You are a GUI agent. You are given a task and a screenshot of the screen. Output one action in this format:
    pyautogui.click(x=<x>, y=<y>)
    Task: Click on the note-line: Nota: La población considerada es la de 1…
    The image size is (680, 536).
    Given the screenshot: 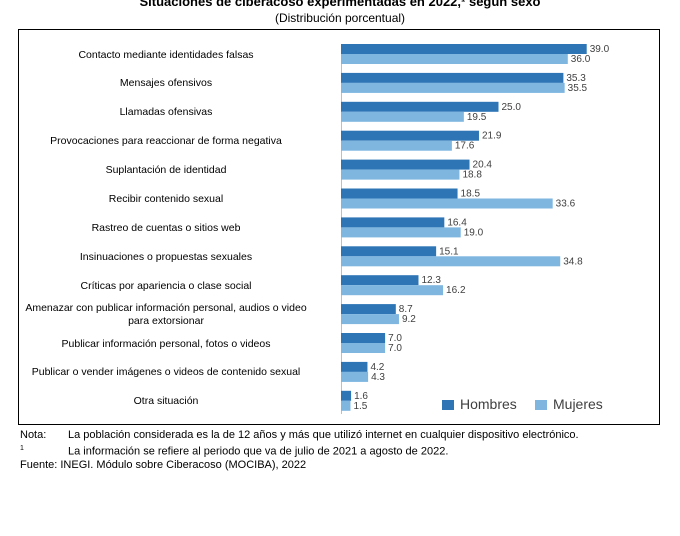 What is the action you would take?
    pyautogui.click(x=299, y=435)
    